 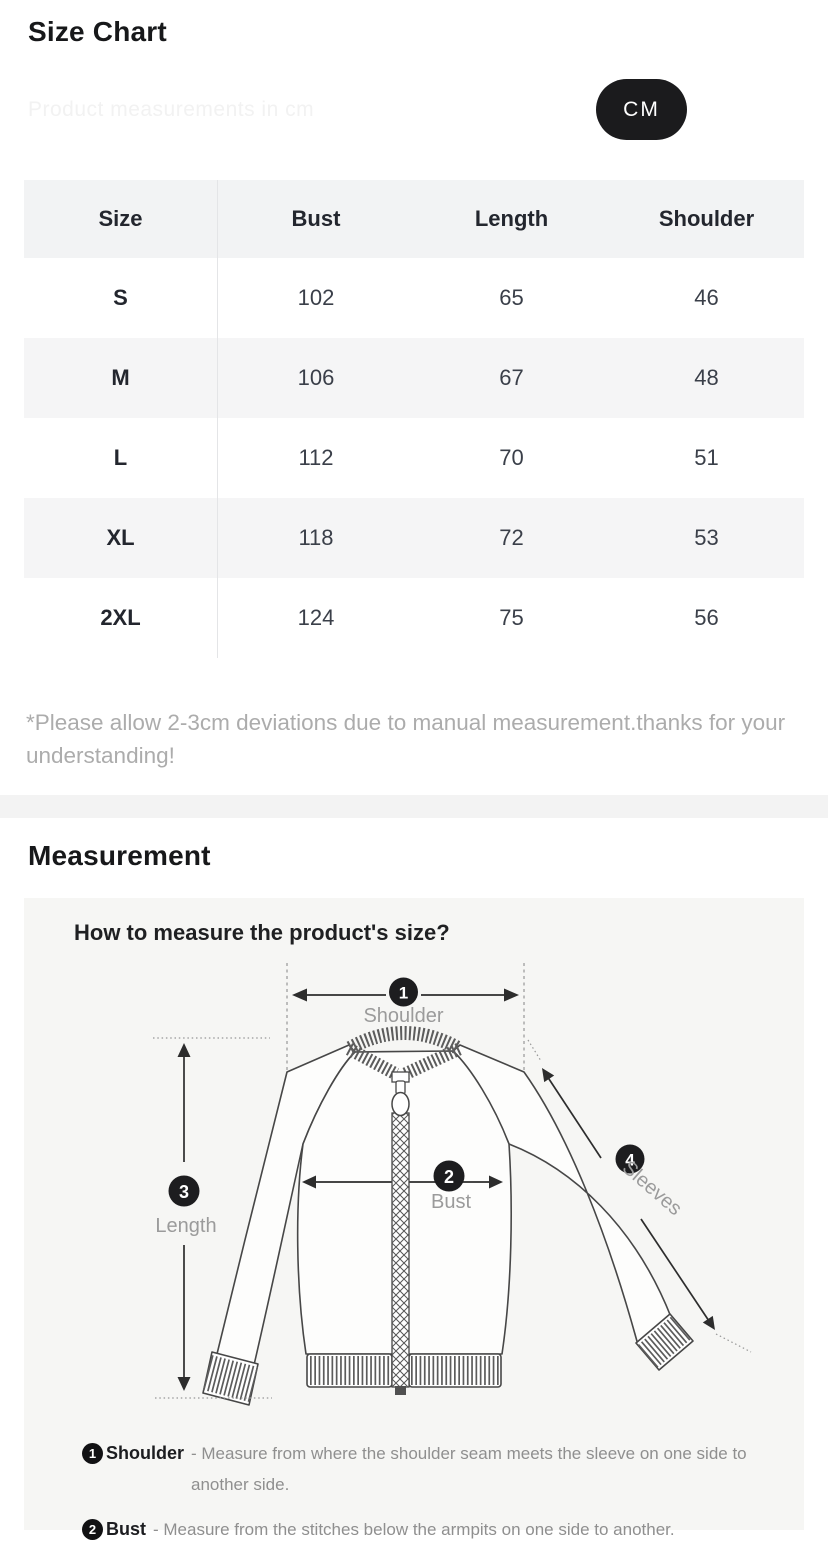 What do you see at coordinates (414, 538) in the screenshot?
I see `table-row: XL 118 72 53` at bounding box center [414, 538].